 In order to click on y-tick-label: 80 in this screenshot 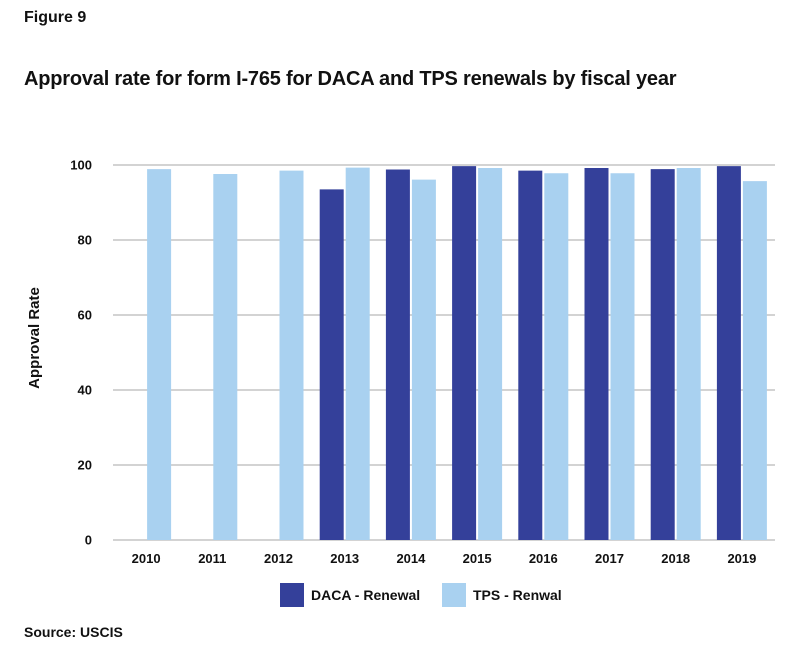, I will do `click(85, 240)`.